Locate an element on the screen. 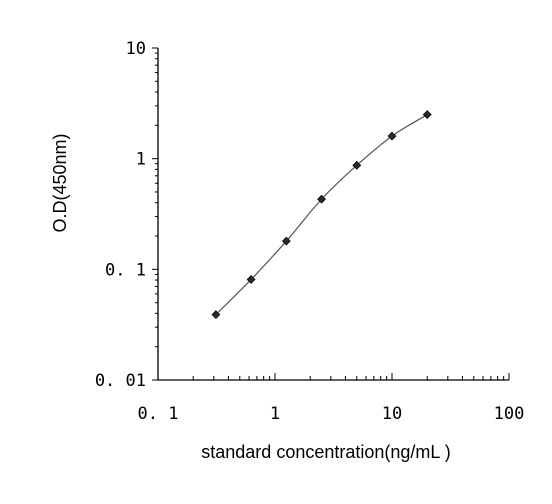 Image resolution: width=552 pixels, height=504 pixels. y-tick-label: 0. 1 is located at coordinates (125, 270).